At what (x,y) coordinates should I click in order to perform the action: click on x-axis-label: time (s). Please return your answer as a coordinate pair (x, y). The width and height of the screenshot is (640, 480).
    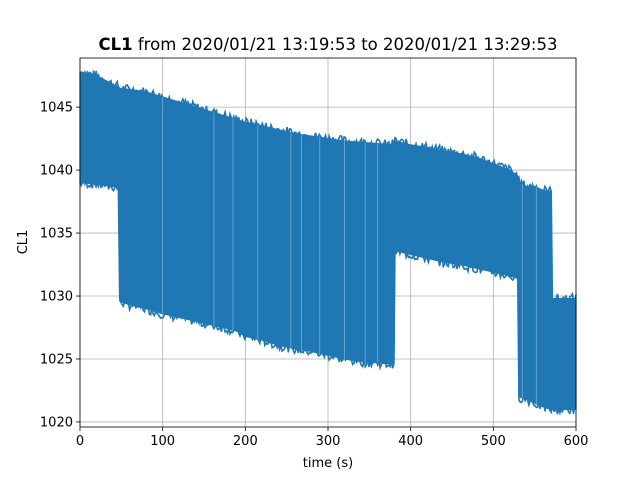
    Looking at the image, I should click on (328, 463).